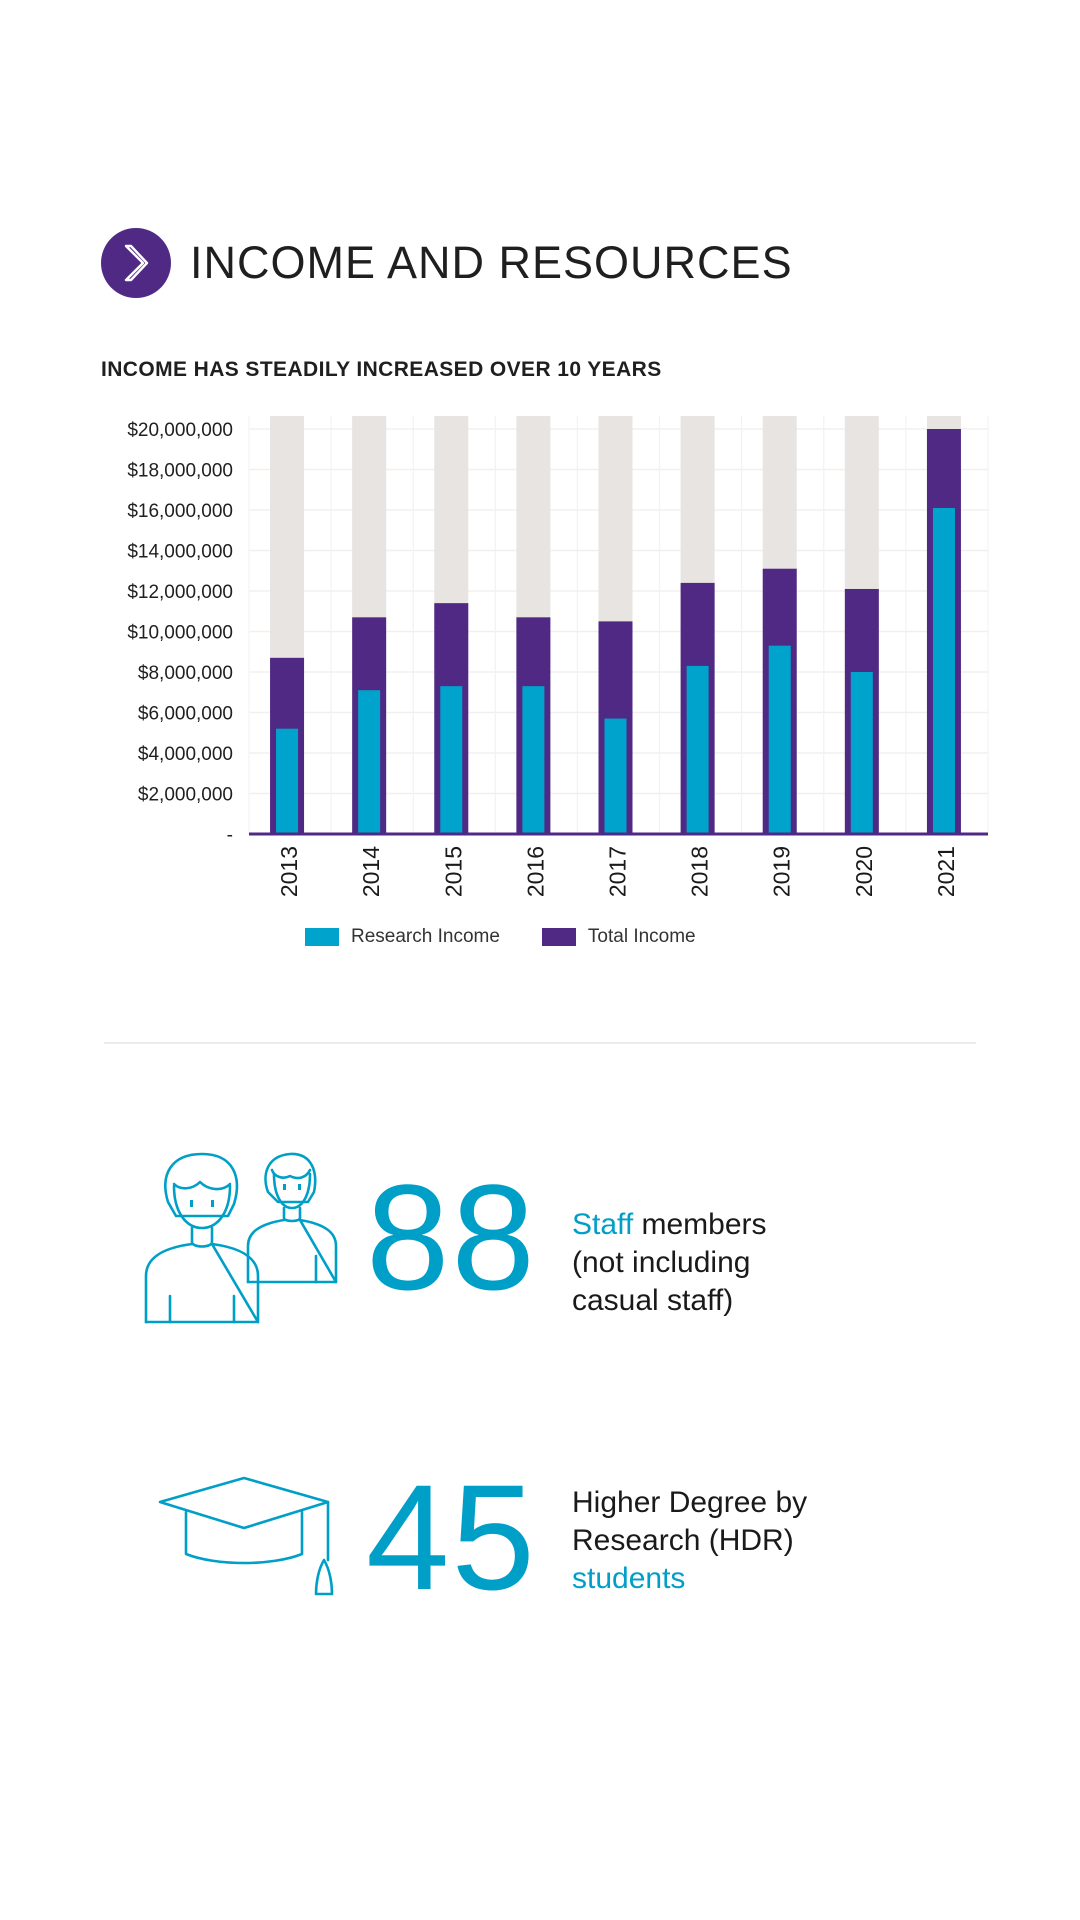 This screenshot has width=1080, height=1920. What do you see at coordinates (241, 1238) in the screenshot?
I see `staff-people-icon` at bounding box center [241, 1238].